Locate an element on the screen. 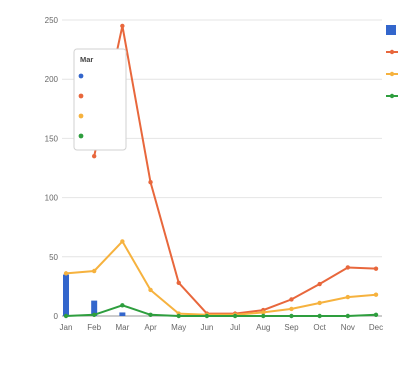 This screenshot has height=379, width=416. y-tick-label: 0 is located at coordinates (56, 316).